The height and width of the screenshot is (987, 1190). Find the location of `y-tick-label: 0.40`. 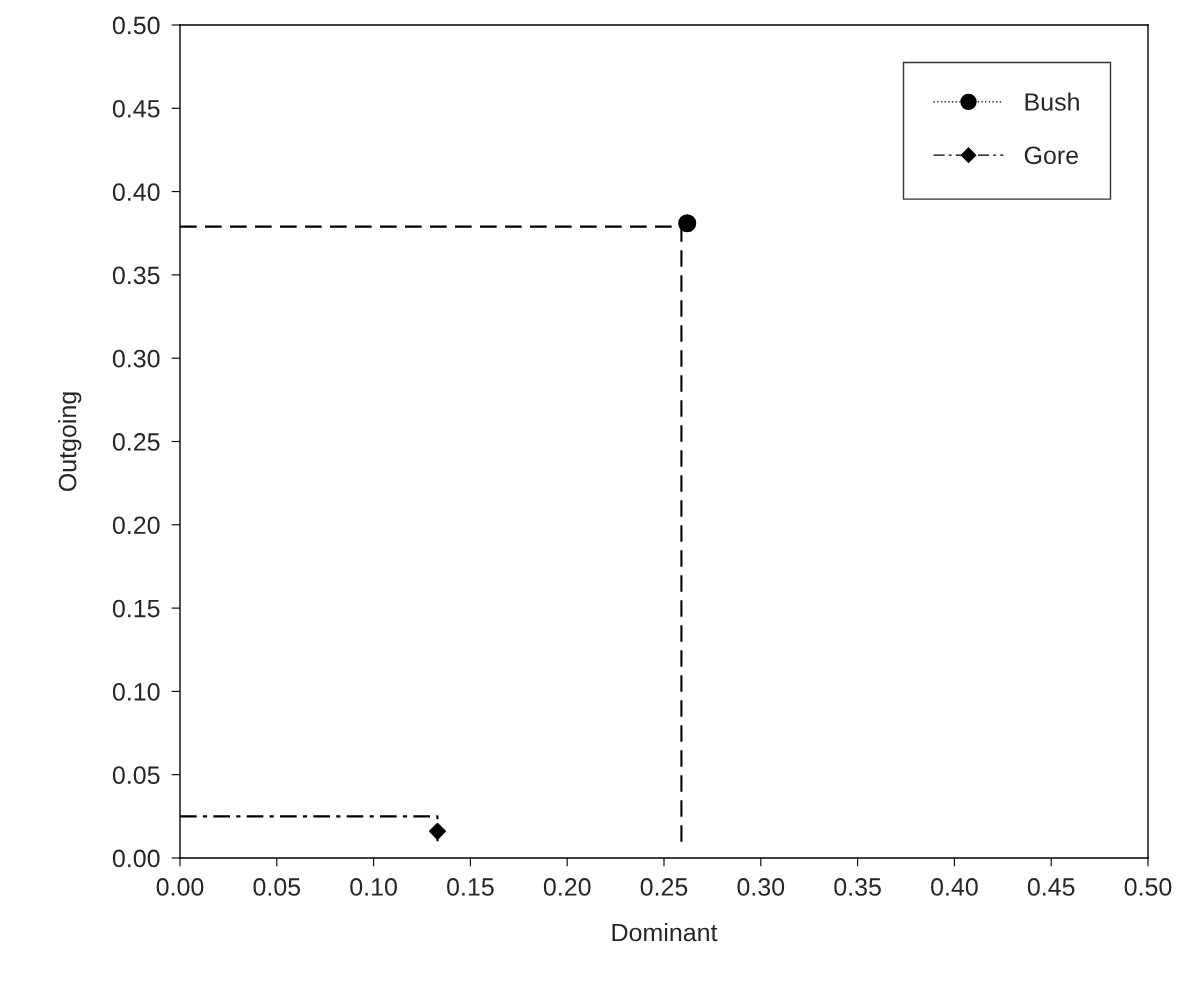

y-tick-label: 0.40 is located at coordinates (136, 192).